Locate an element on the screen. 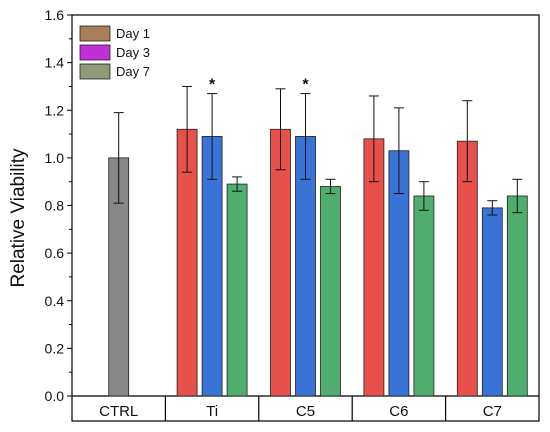 Image resolution: width=550 pixels, height=432 pixels. y-tick-label: 0.0 is located at coordinates (55, 396).